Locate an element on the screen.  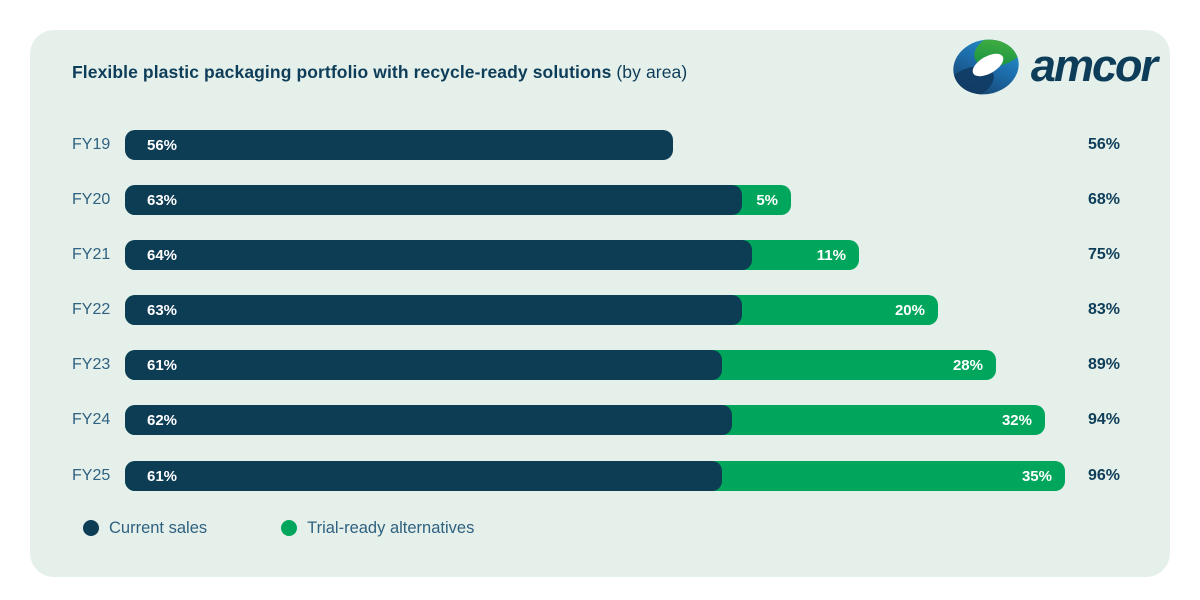
bar-track: 32% 62% is located at coordinates (597, 420).